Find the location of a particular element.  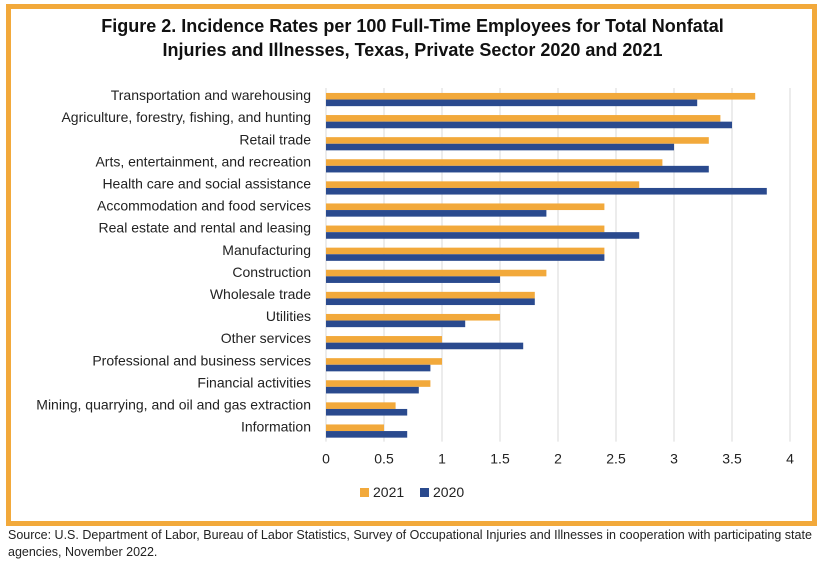

x-tick-label: 1 is located at coordinates (442, 459).